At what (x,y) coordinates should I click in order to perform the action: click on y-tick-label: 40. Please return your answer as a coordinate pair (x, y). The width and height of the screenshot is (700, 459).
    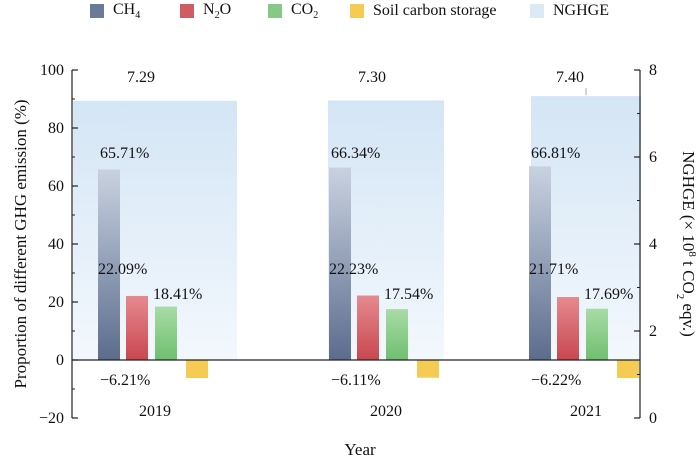
    Looking at the image, I should click on (56, 244).